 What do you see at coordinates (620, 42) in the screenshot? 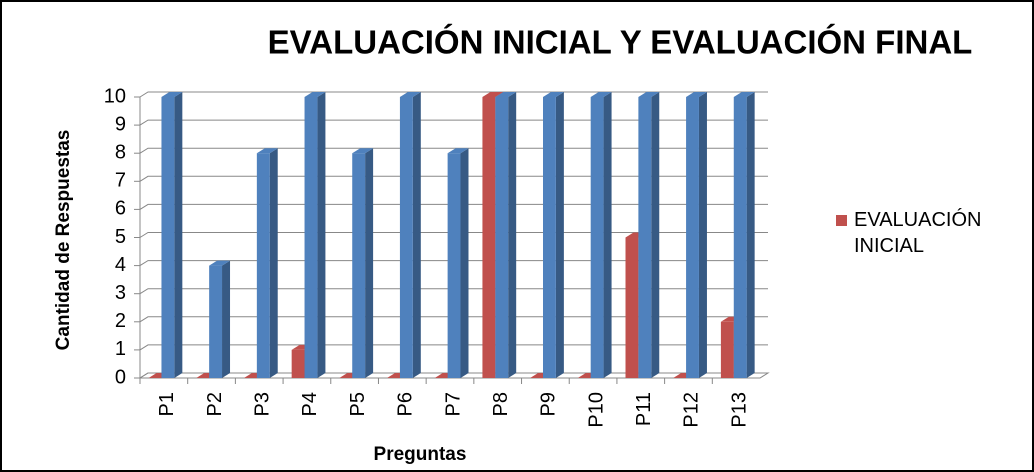
I see `chart-title: EVALUACIÓN INICIAL Y EVALUACIÓN FINAL` at bounding box center [620, 42].